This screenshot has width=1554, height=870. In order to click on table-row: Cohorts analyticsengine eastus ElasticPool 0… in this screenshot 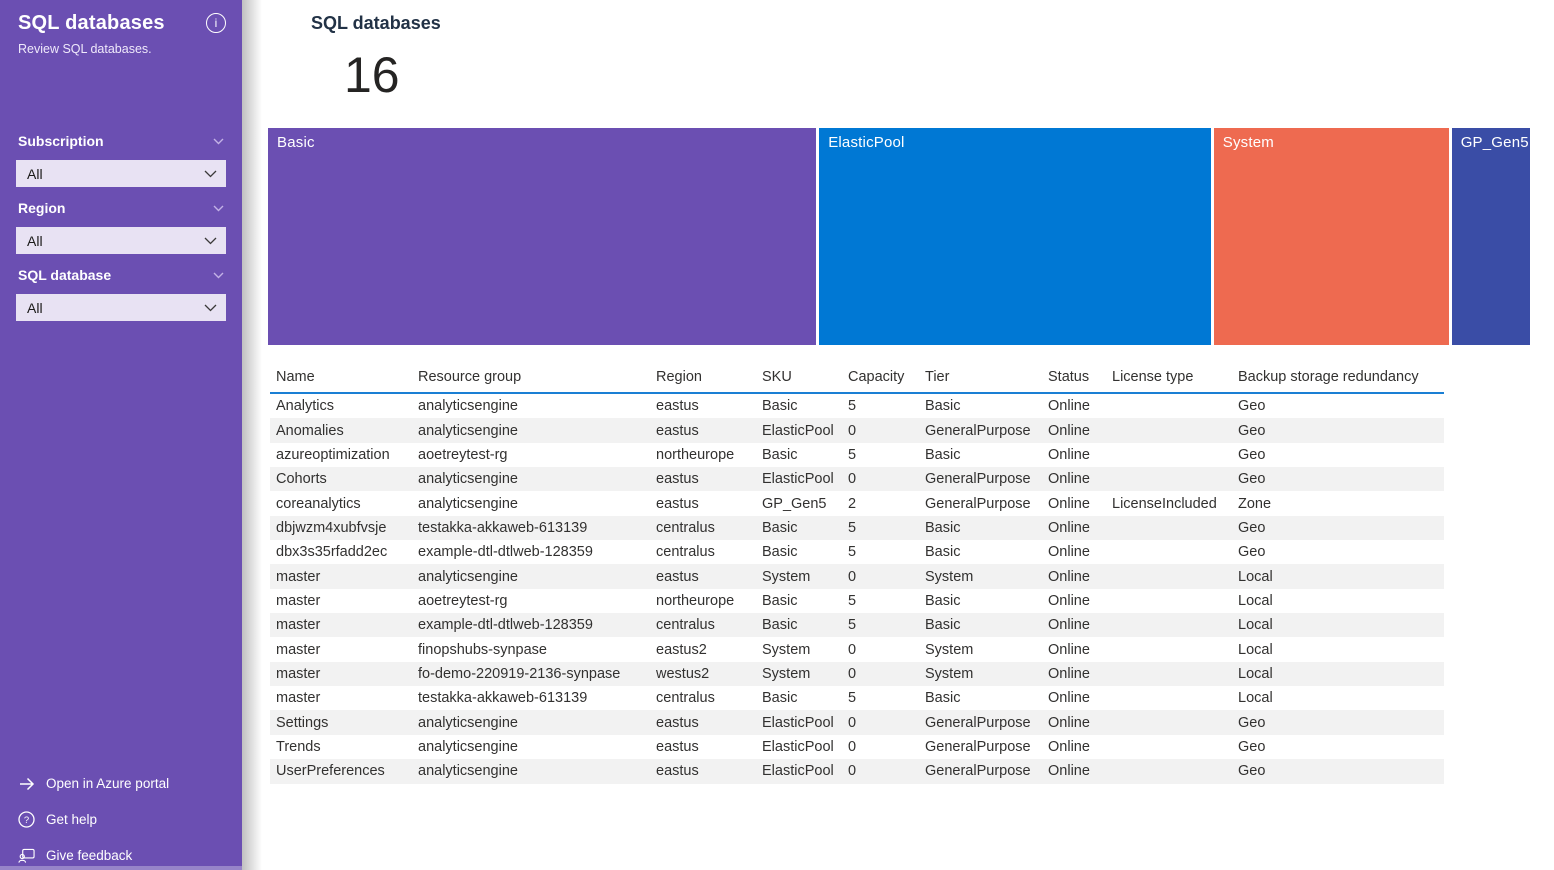, I will do `click(857, 479)`.